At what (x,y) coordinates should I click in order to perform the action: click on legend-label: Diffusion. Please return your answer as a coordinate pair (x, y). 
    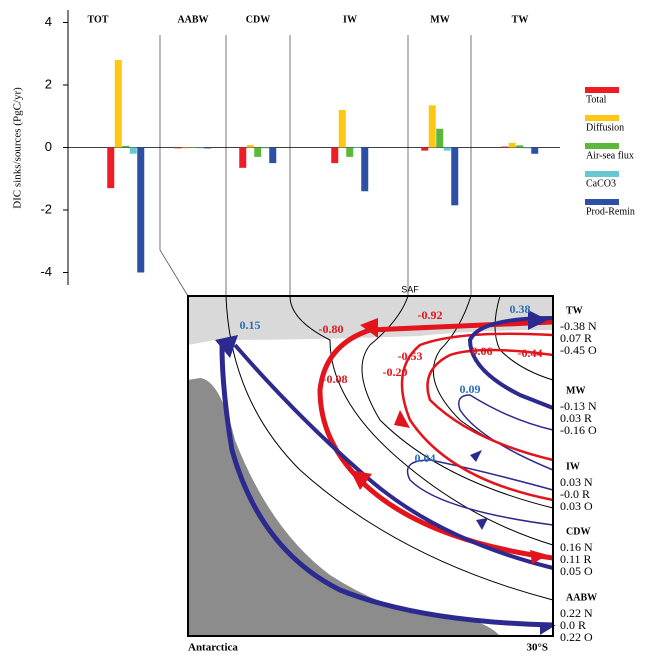
    Looking at the image, I should click on (605, 127).